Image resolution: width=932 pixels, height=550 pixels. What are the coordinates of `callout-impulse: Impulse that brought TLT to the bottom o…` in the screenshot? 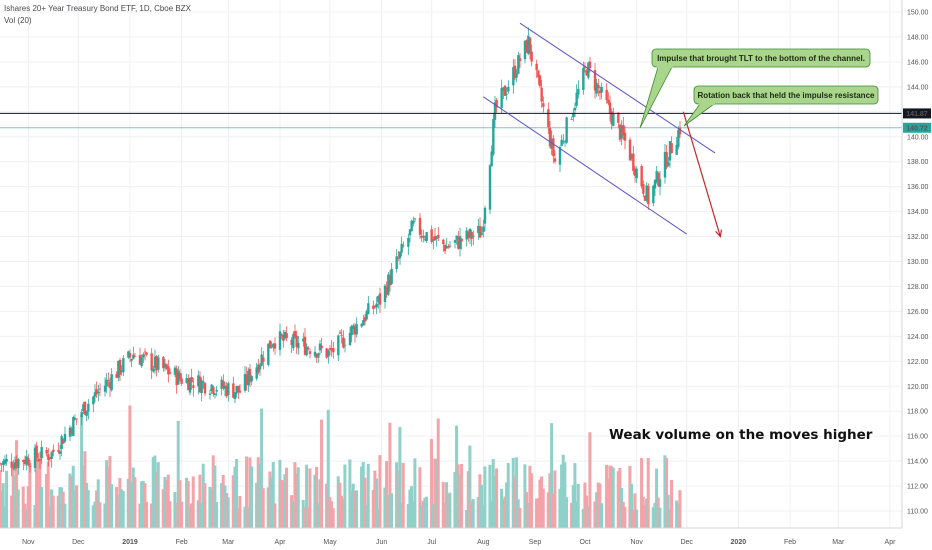 It's located at (755, 88).